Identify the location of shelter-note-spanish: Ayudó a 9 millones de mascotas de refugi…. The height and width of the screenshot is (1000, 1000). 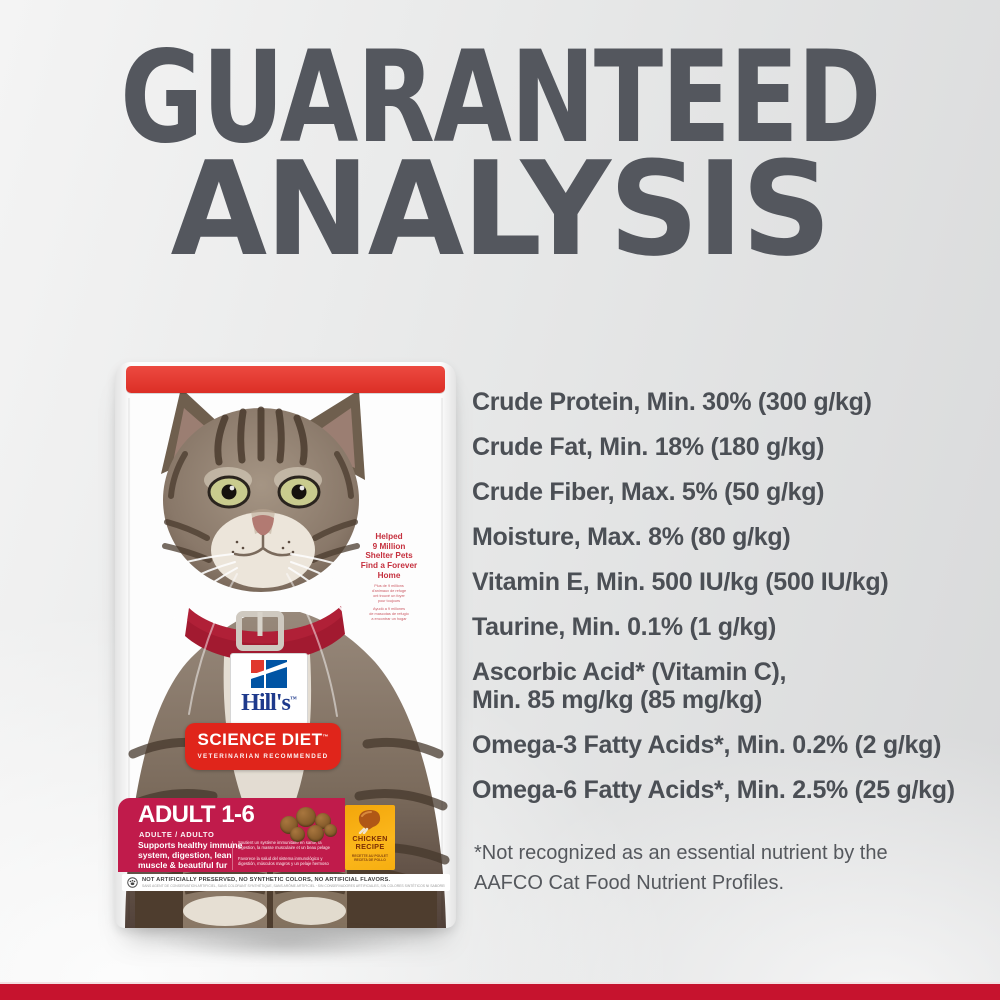
(389, 614).